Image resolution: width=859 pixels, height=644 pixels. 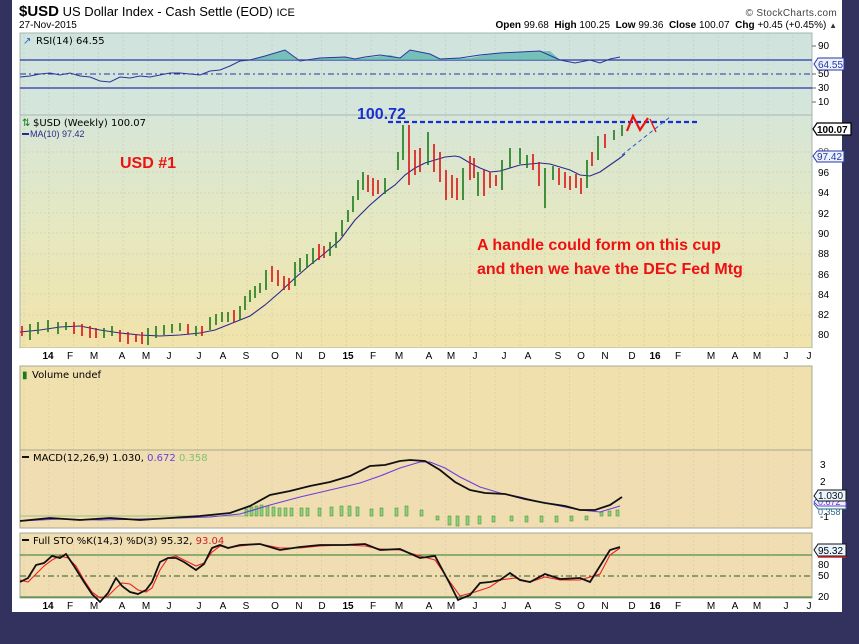 I want to click on rsi-axis: 90 50 30 10 64.55, so click(x=828, y=74).